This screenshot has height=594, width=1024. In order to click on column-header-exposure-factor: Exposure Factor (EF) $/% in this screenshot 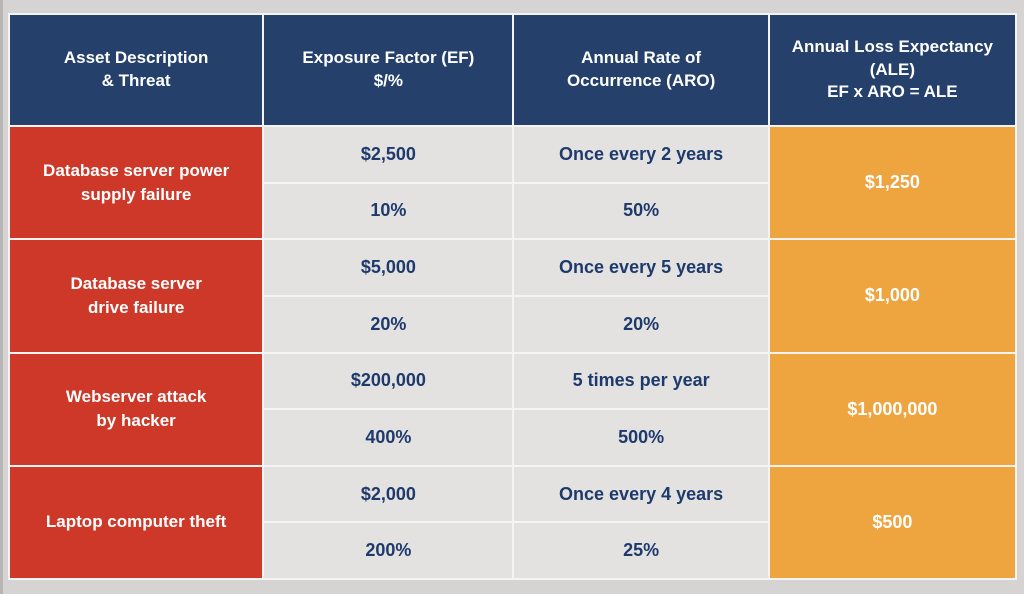, I will do `click(388, 70)`.